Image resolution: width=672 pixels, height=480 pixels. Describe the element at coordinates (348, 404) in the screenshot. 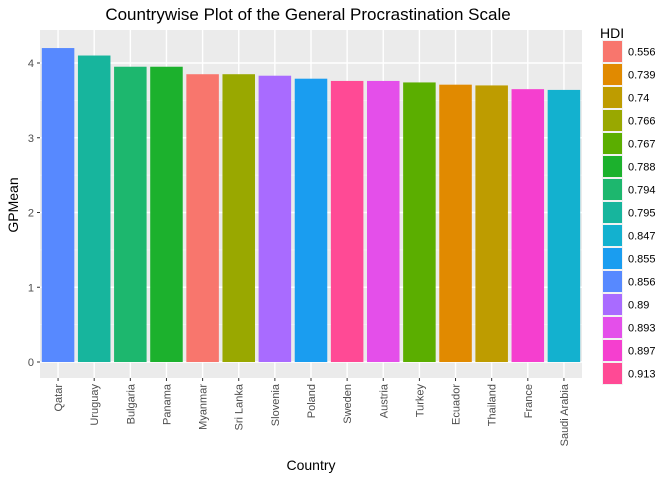

I see `x-tick-label: Sweden` at that location.